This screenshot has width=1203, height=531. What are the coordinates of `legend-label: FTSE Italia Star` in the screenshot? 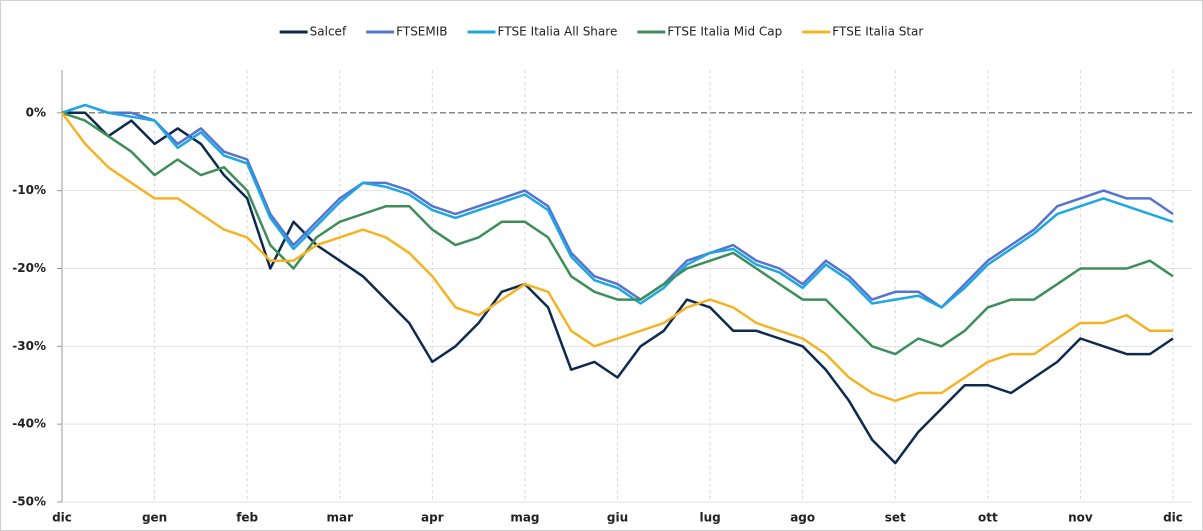 It's located at (877, 32).